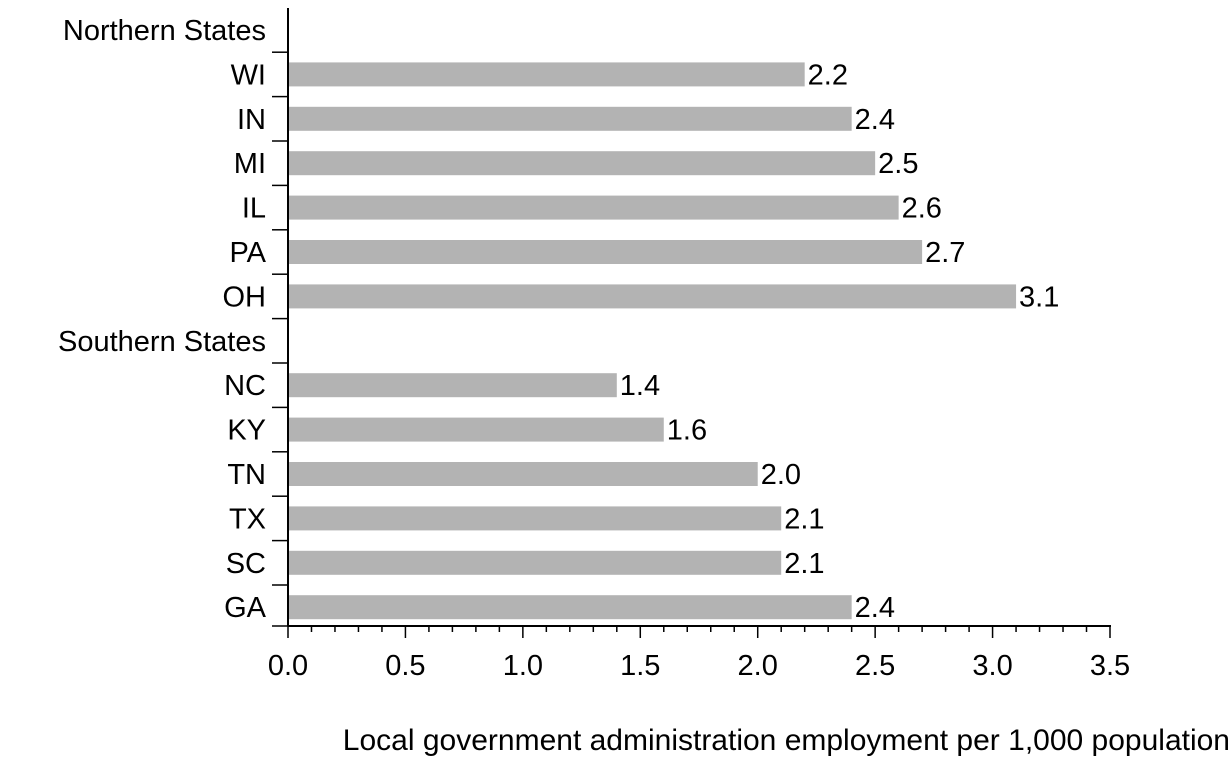 The image size is (1232, 766). Describe the element at coordinates (405, 666) in the screenshot. I see `x-tick-label: 0.5` at that location.